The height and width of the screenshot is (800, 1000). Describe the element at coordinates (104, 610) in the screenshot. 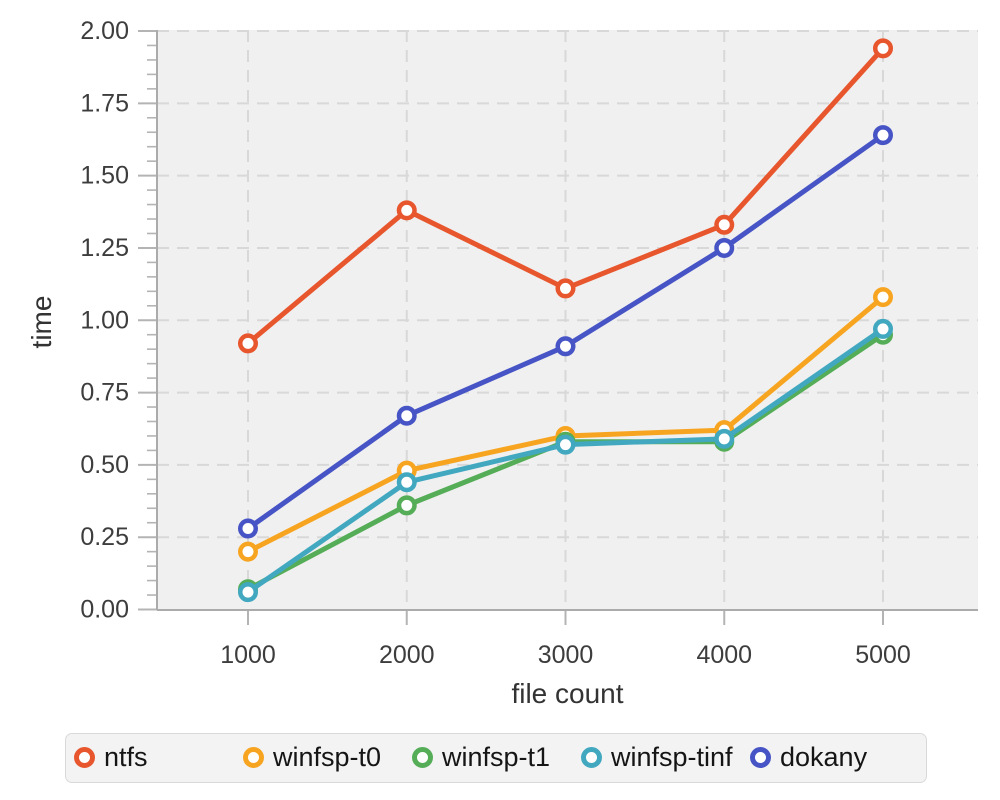

I see `y-tick-label: 0.00` at that location.